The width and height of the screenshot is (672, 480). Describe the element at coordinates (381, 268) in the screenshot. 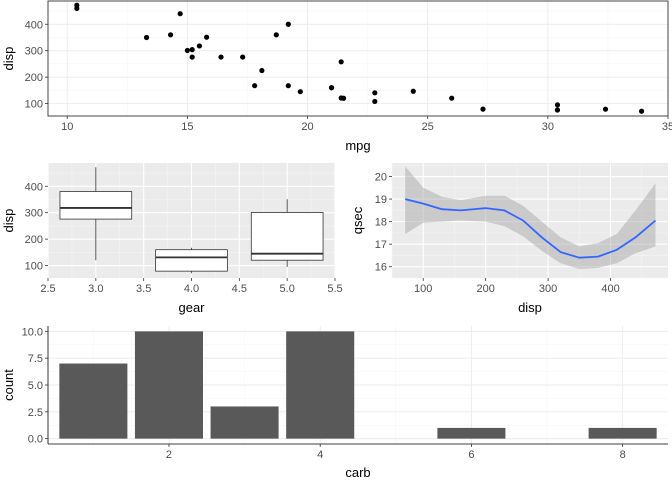

I see `y-tick-label: 16` at that location.